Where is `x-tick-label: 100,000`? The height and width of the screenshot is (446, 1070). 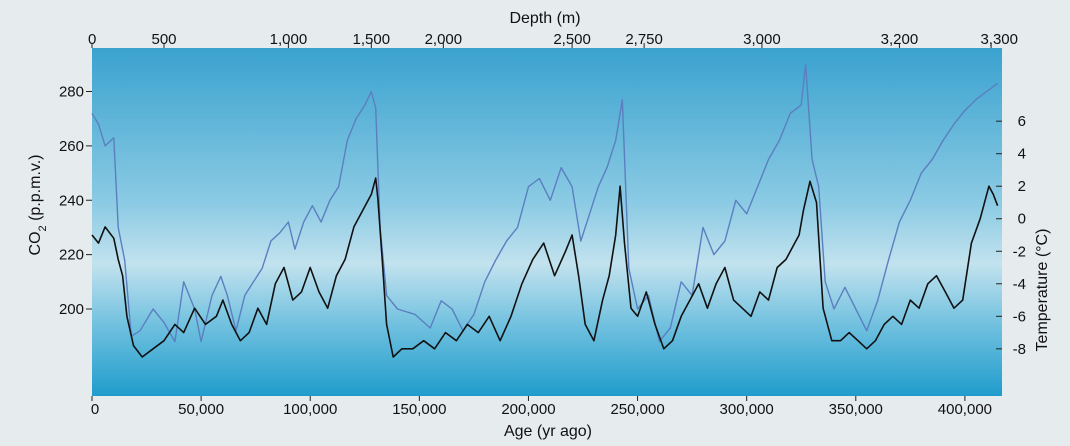
x-tick-label: 100,000 is located at coordinates (310, 409).